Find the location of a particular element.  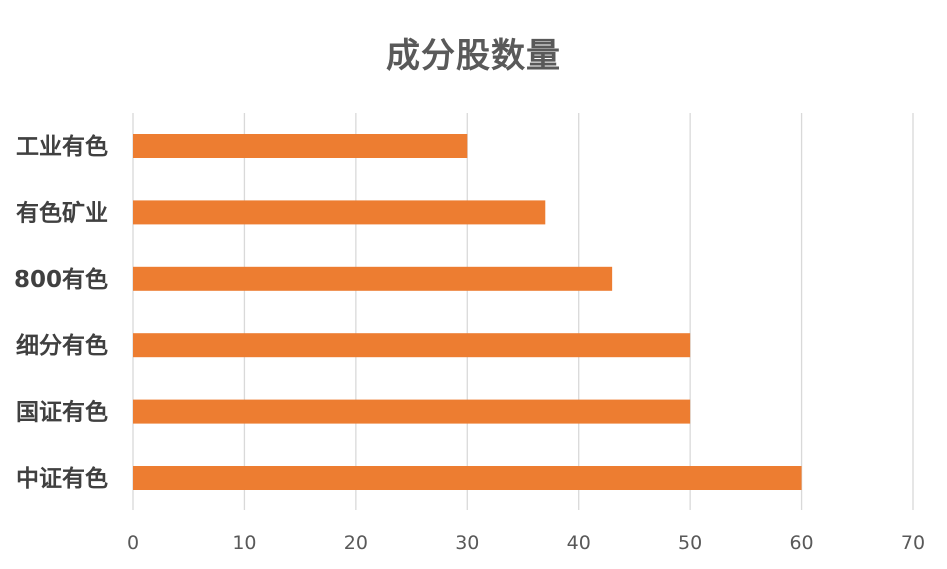

x-tick-label-70: 70 is located at coordinates (913, 543).